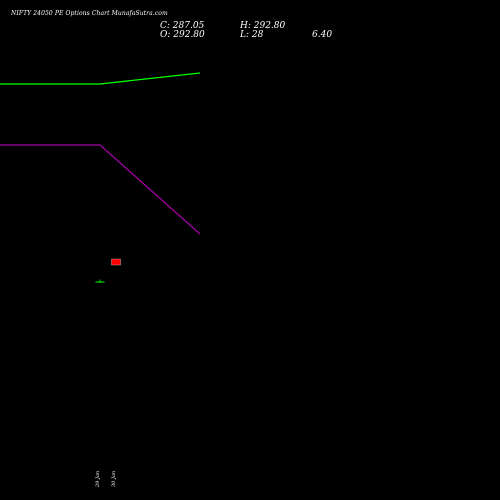 The width and height of the screenshot is (500, 500). Describe the element at coordinates (263, 26) in the screenshot. I see `high-value: H: 292.80` at that location.